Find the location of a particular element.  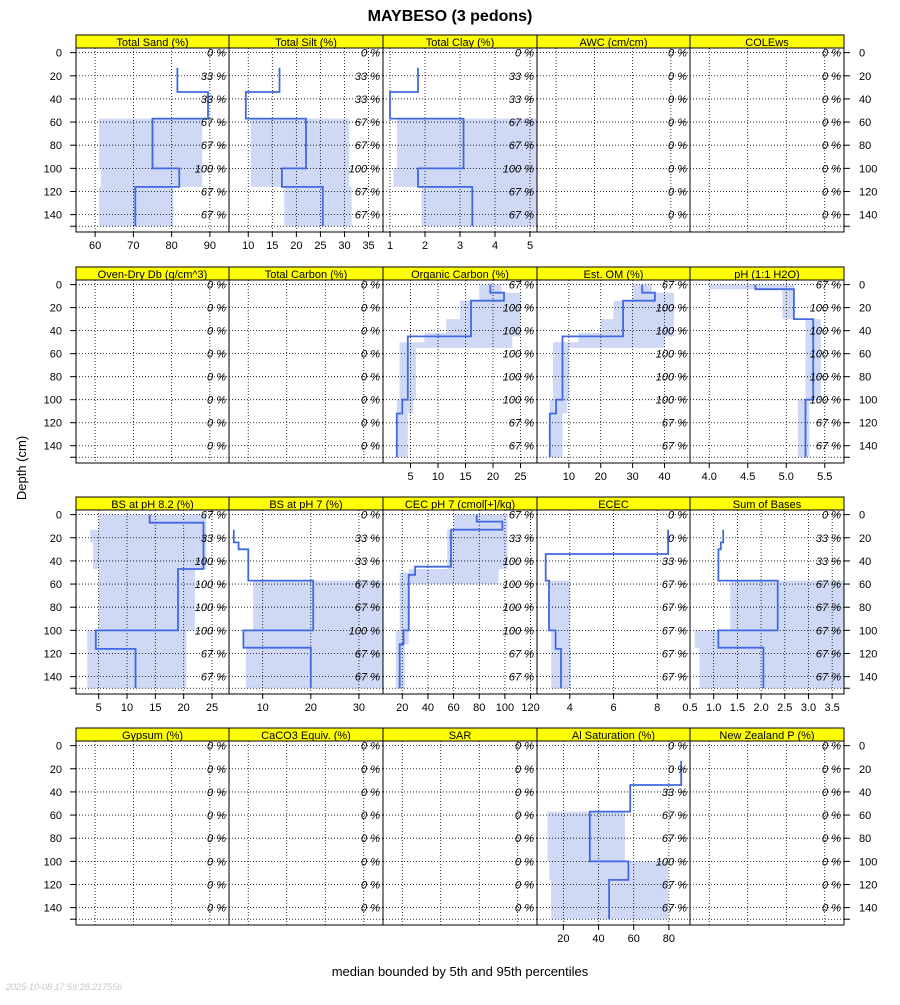

x-tick-label: 5.5 is located at coordinates (824, 477).